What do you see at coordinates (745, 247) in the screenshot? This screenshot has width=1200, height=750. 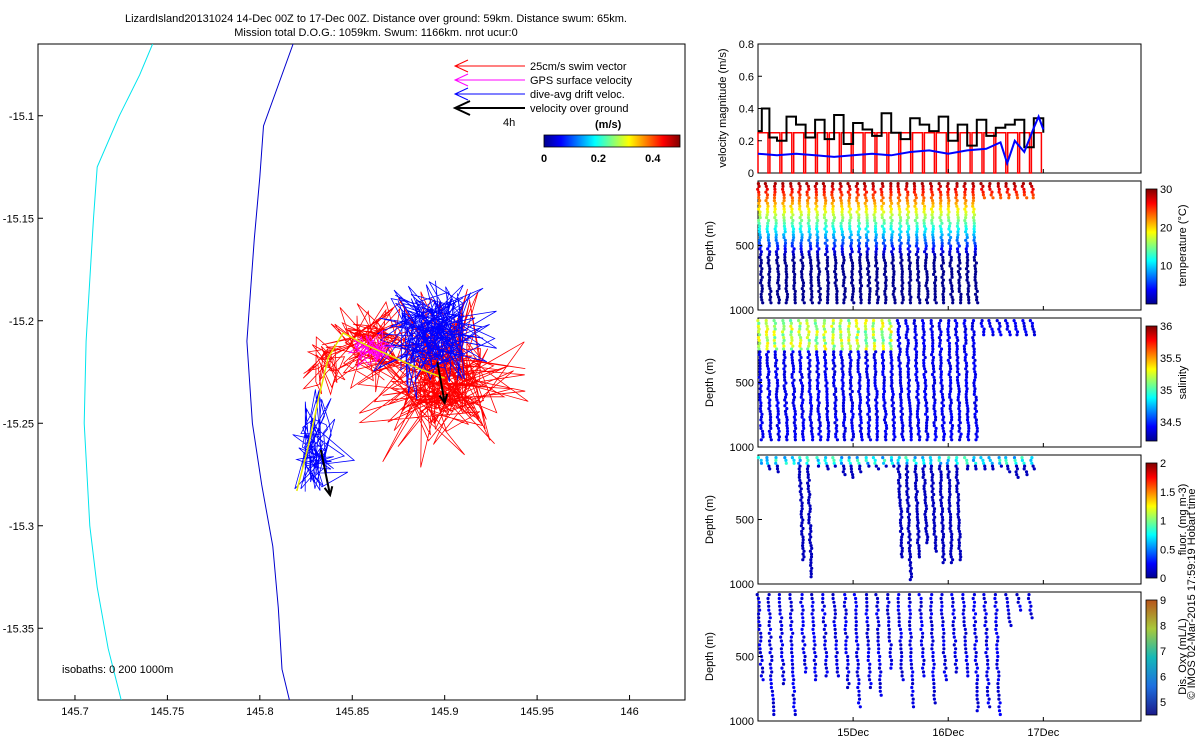 I see `depth-tick-label: 500` at bounding box center [745, 247].